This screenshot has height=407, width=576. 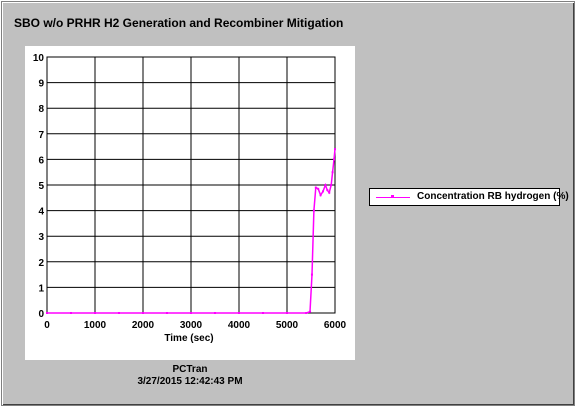 I want to click on legend-marker, so click(x=392, y=196).